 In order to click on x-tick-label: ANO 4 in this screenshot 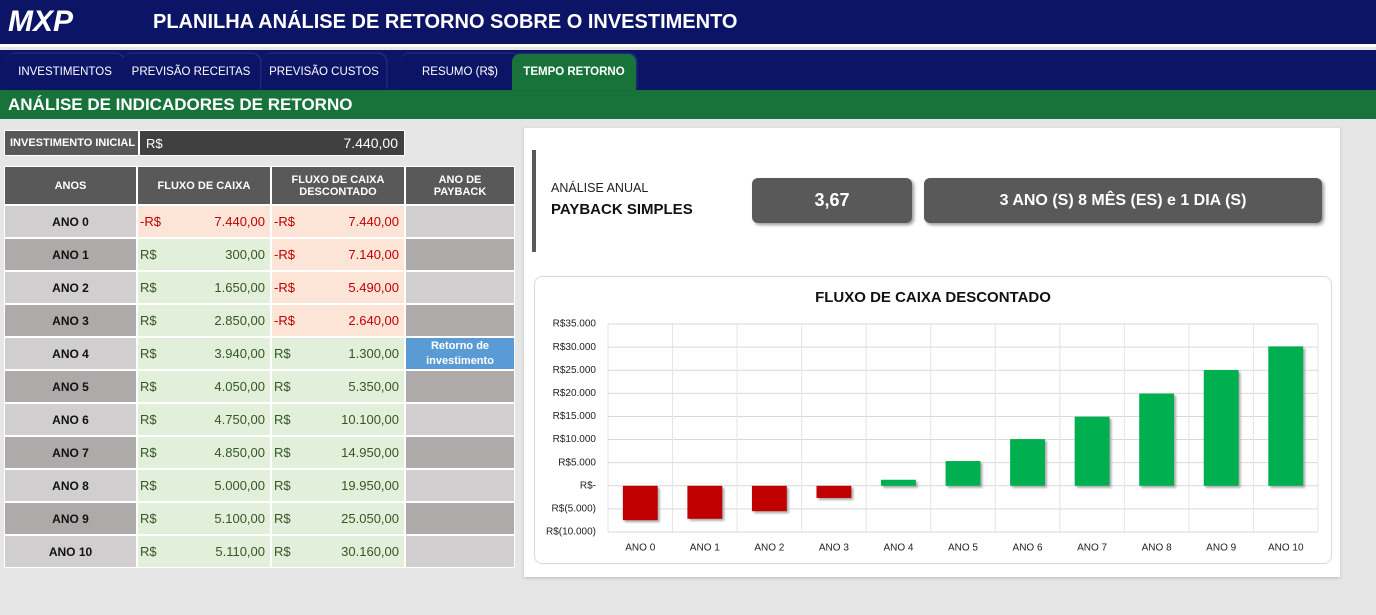, I will do `click(898, 548)`.